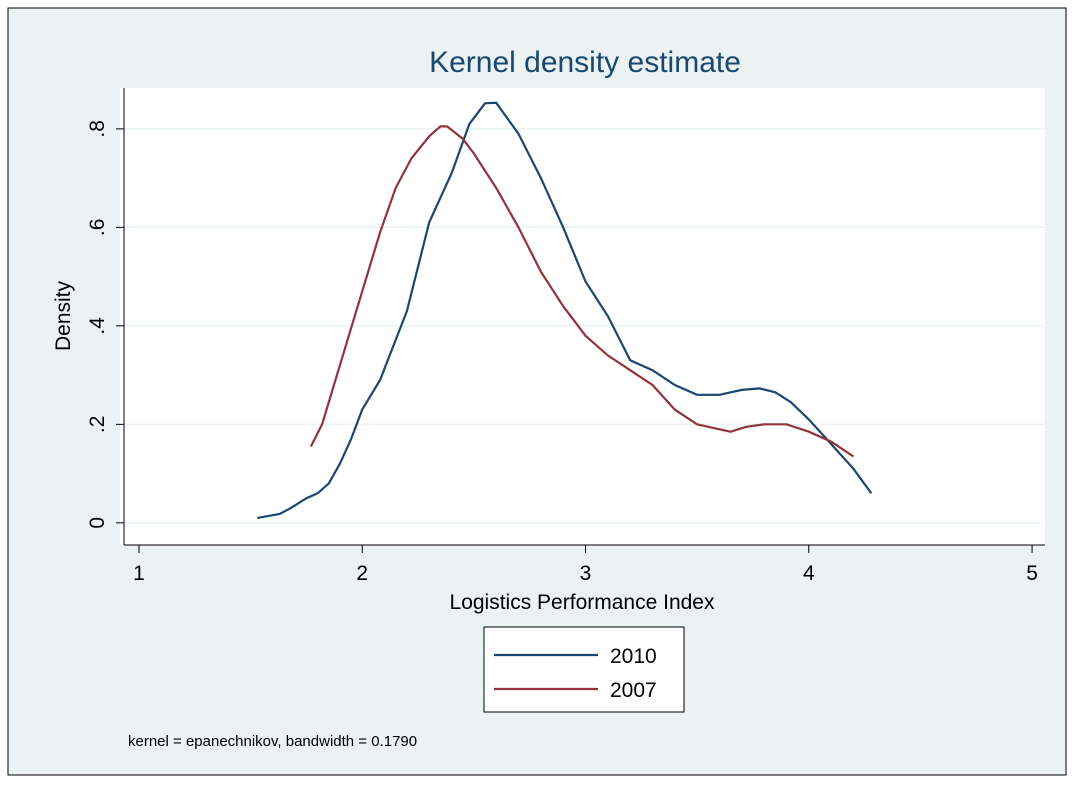  Describe the element at coordinates (139, 573) in the screenshot. I see `x-tick-label: 1` at that location.